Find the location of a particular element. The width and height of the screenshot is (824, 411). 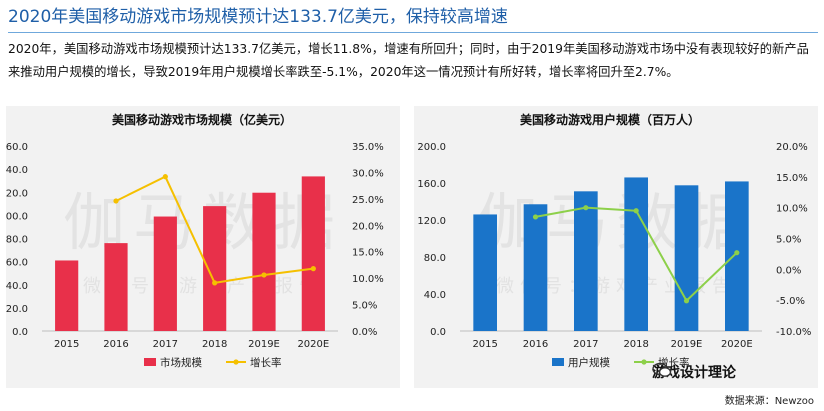

y-left-tick-label: 100.0 is located at coordinates (17, 216).